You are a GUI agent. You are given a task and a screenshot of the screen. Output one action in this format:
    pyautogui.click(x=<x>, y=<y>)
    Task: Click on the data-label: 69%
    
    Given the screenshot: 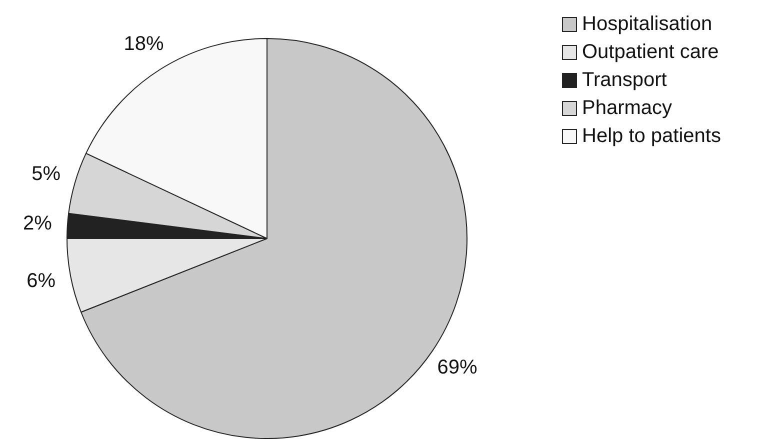 What is the action you would take?
    pyautogui.click(x=457, y=367)
    